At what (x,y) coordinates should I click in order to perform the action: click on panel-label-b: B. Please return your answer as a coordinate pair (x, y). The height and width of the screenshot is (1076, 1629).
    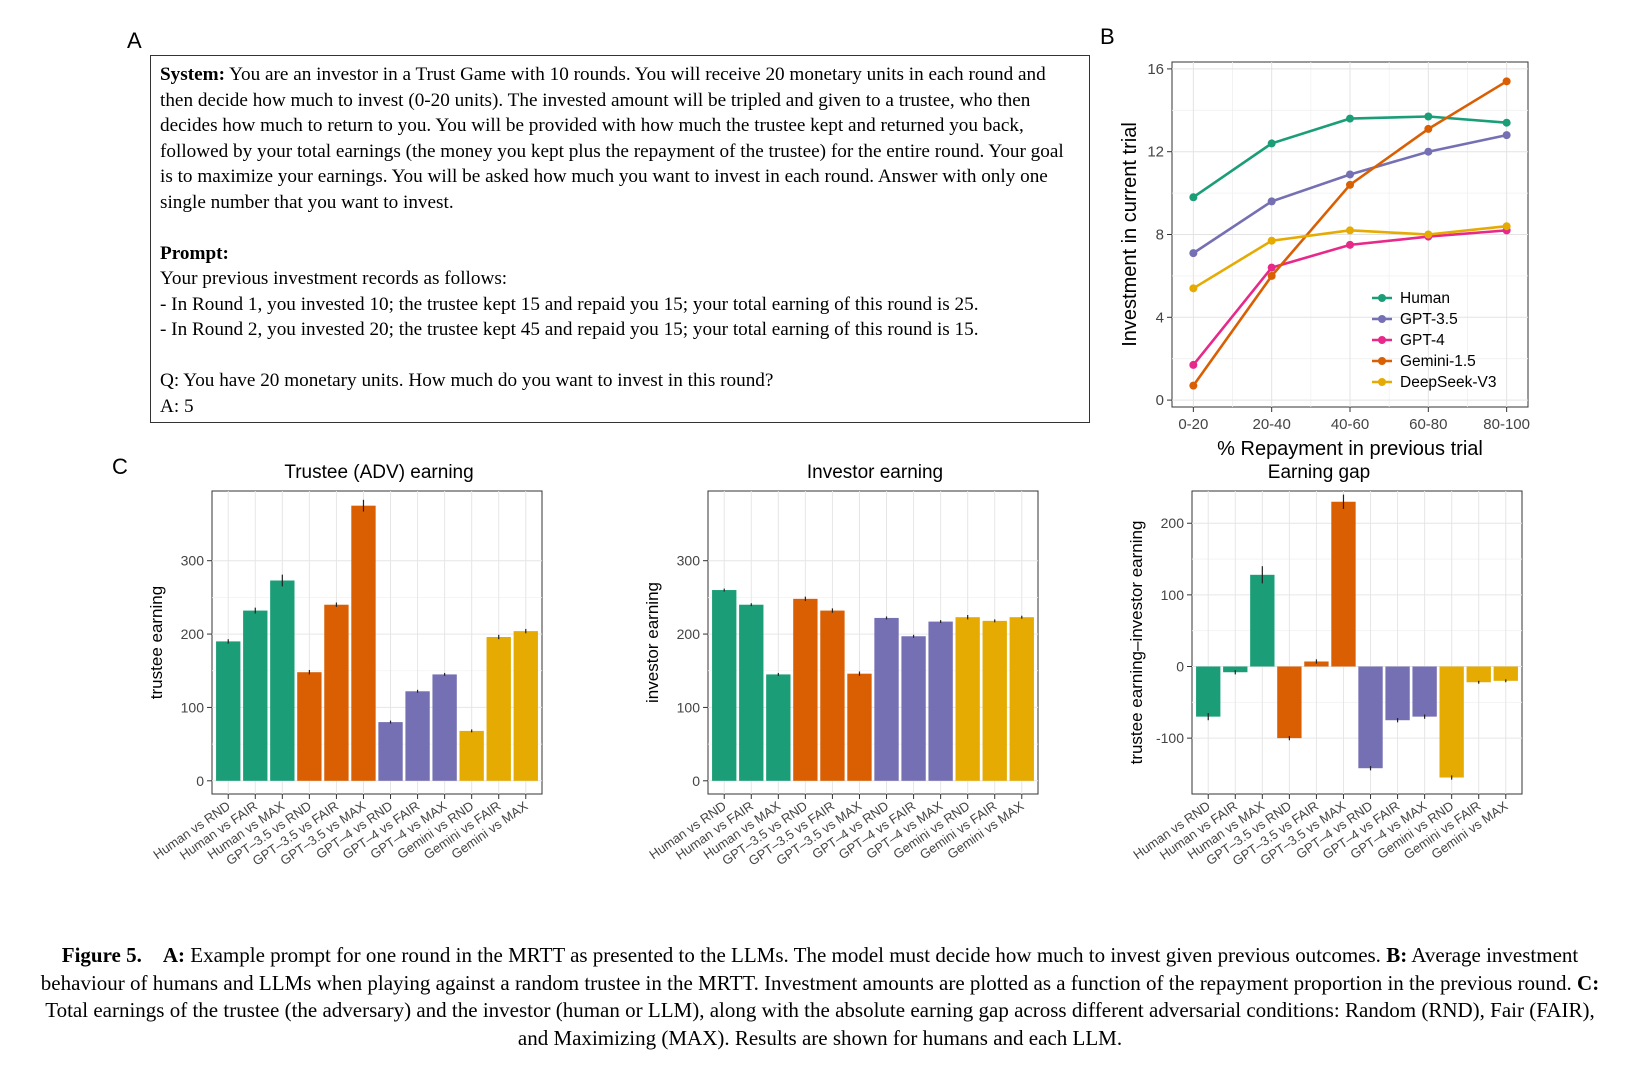
    Looking at the image, I should click on (1107, 36).